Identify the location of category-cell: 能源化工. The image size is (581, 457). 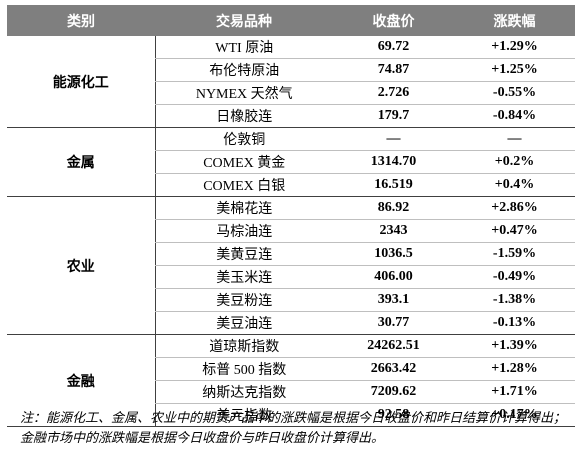
(81, 82).